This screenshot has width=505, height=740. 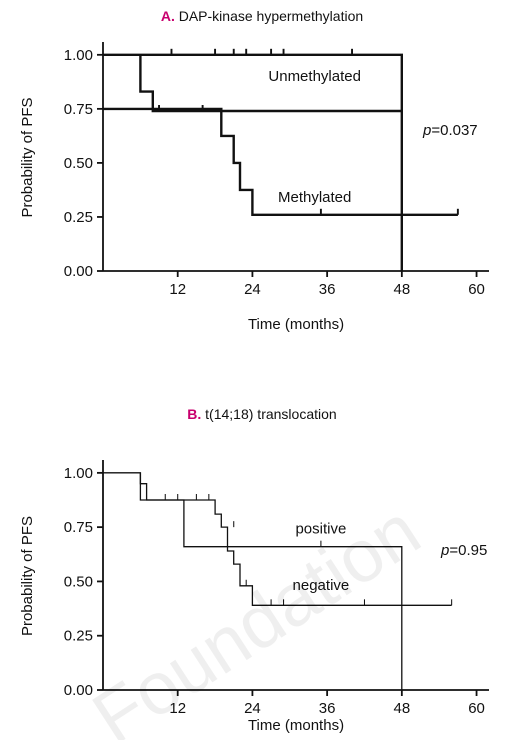 I want to click on panel-letter: B., so click(x=196, y=414).